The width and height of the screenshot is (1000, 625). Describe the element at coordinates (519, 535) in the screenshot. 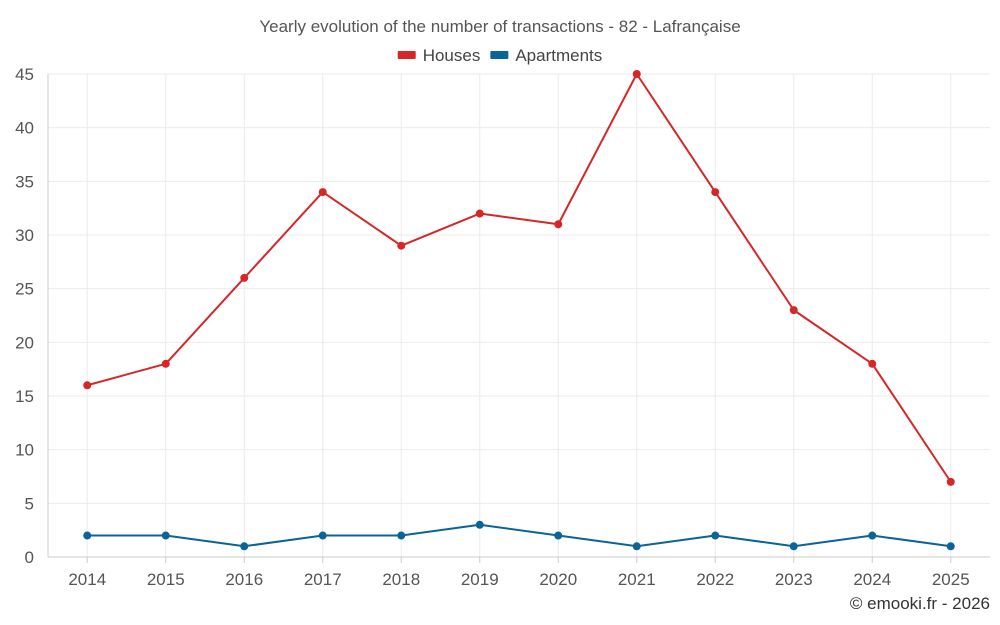

I see `series-line-apartments` at that location.